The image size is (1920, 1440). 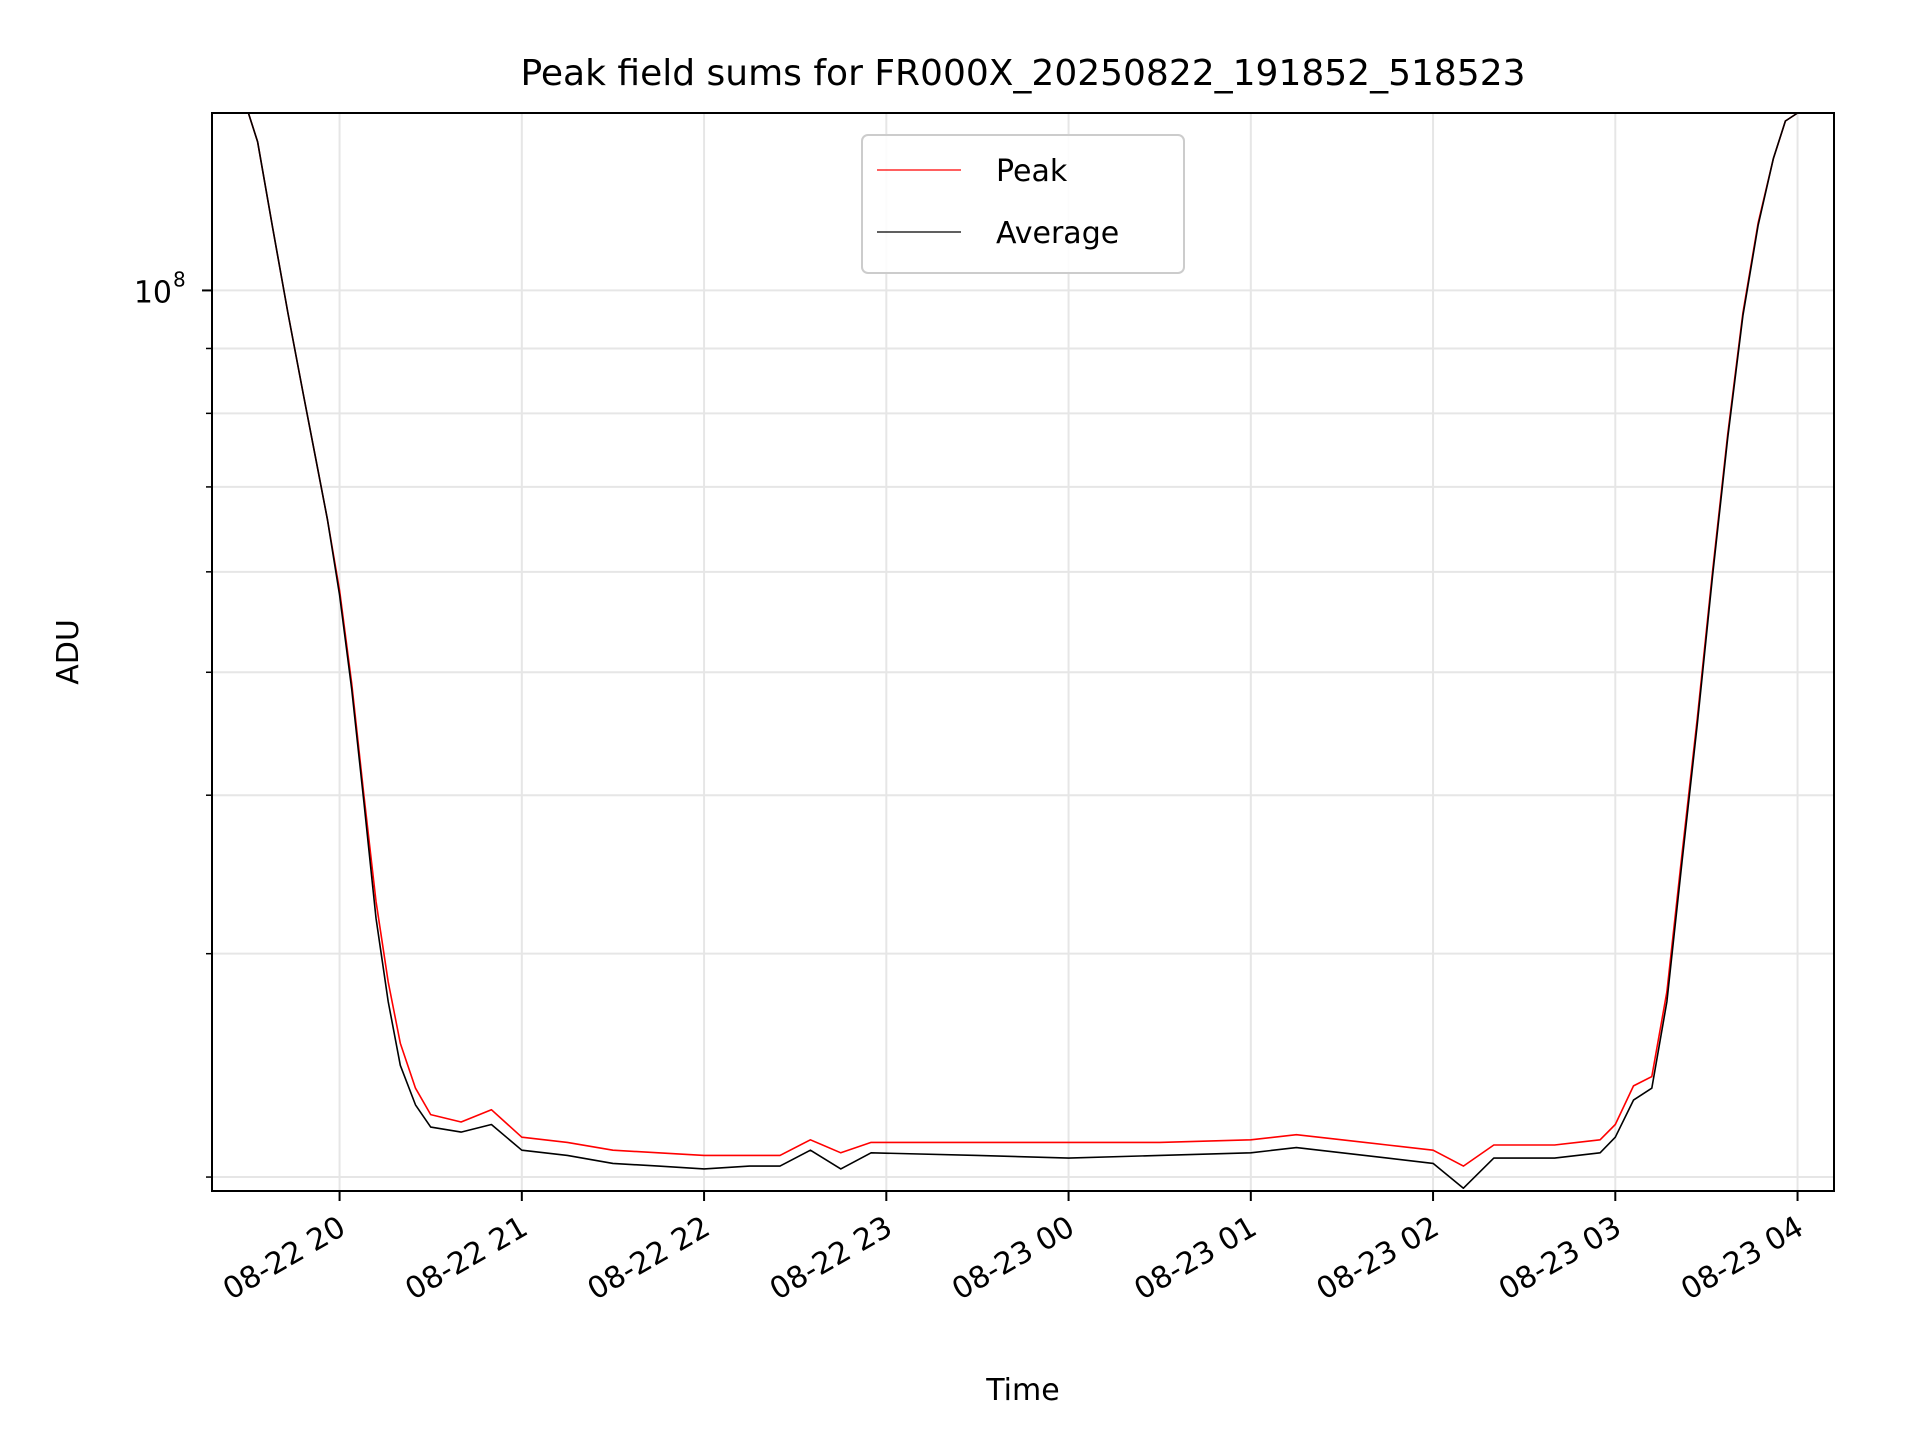 I want to click on y-axis-label: ADU, so click(x=68, y=652).